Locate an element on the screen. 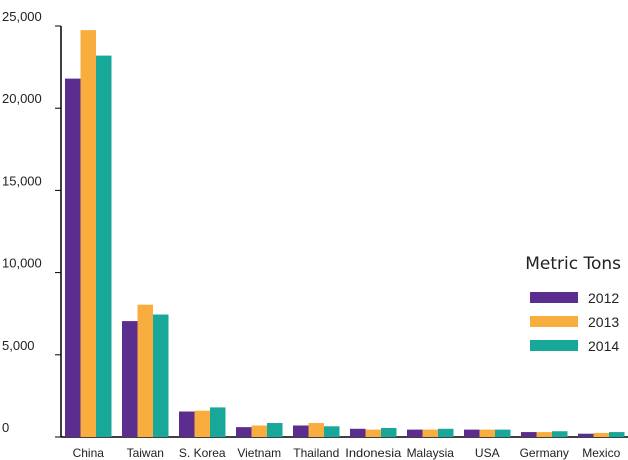 The width and height of the screenshot is (628, 460). x-tick-label: Malaysia is located at coordinates (431, 453).